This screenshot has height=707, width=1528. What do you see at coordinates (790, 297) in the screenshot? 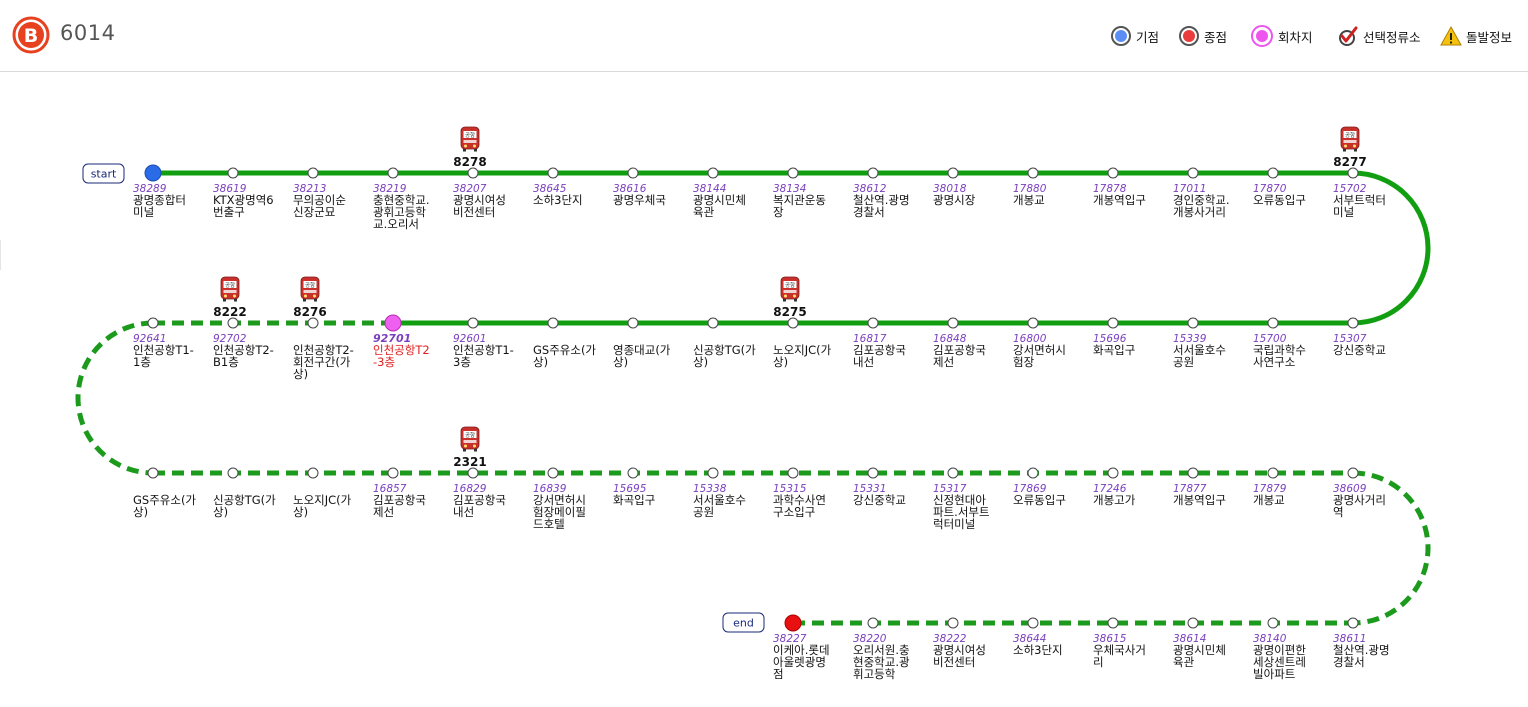
I see `bus-marker: 공항 8275` at bounding box center [790, 297].